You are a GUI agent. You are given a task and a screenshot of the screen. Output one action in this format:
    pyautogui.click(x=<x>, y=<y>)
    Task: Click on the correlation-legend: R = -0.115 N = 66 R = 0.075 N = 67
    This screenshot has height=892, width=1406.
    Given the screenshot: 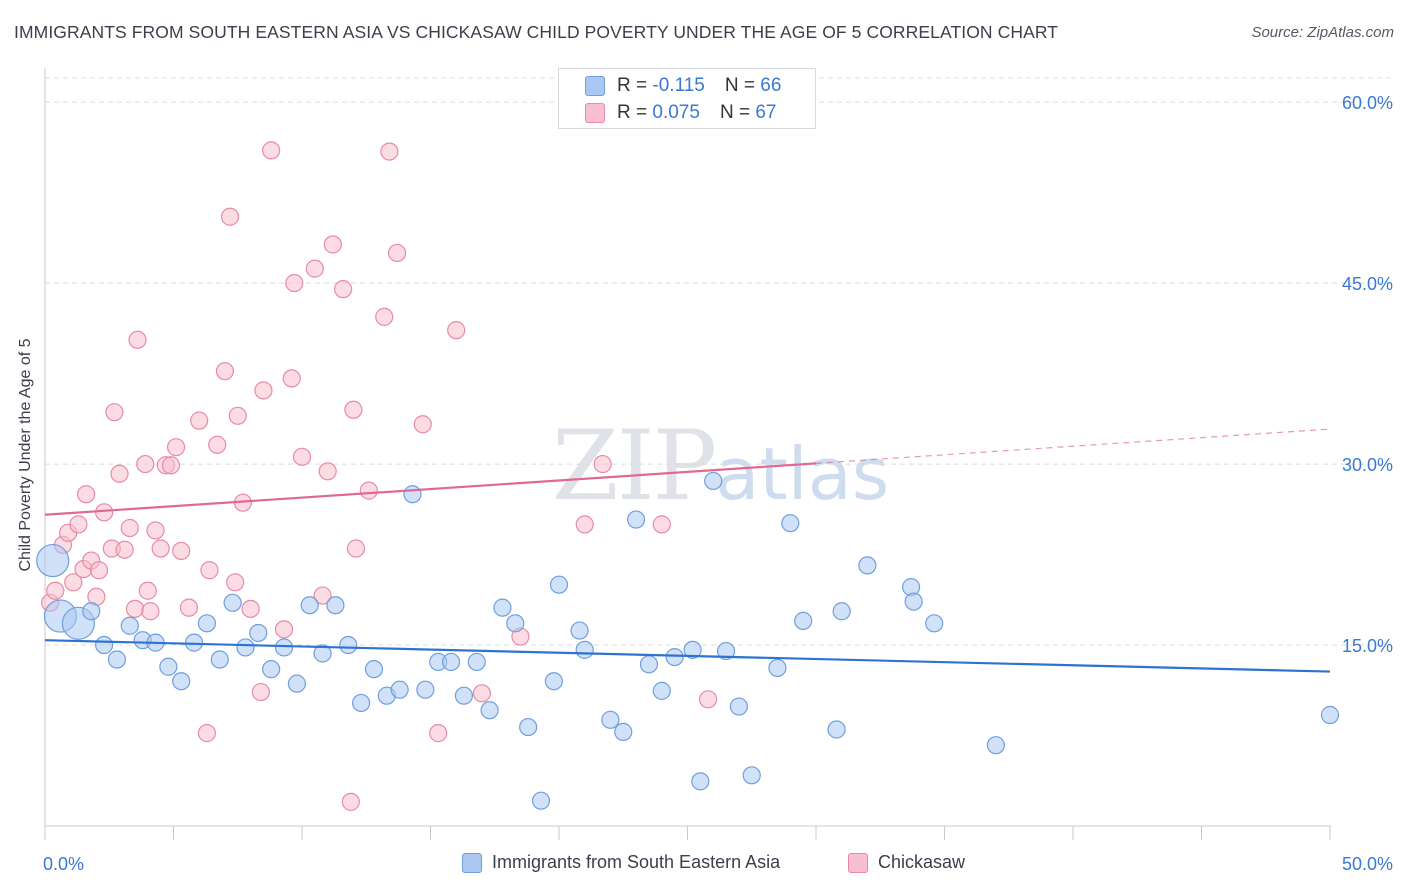 What is the action you would take?
    pyautogui.click(x=687, y=98)
    